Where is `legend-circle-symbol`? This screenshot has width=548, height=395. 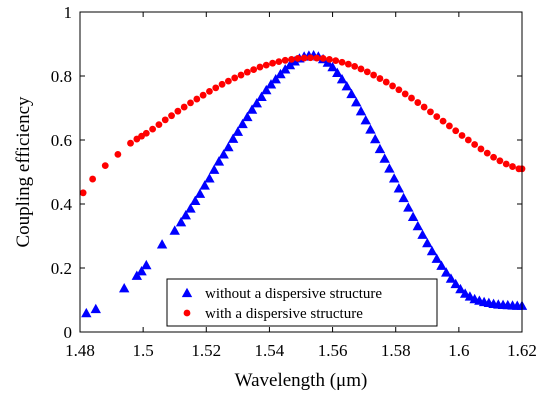 legend-circle-symbol is located at coordinates (187, 313).